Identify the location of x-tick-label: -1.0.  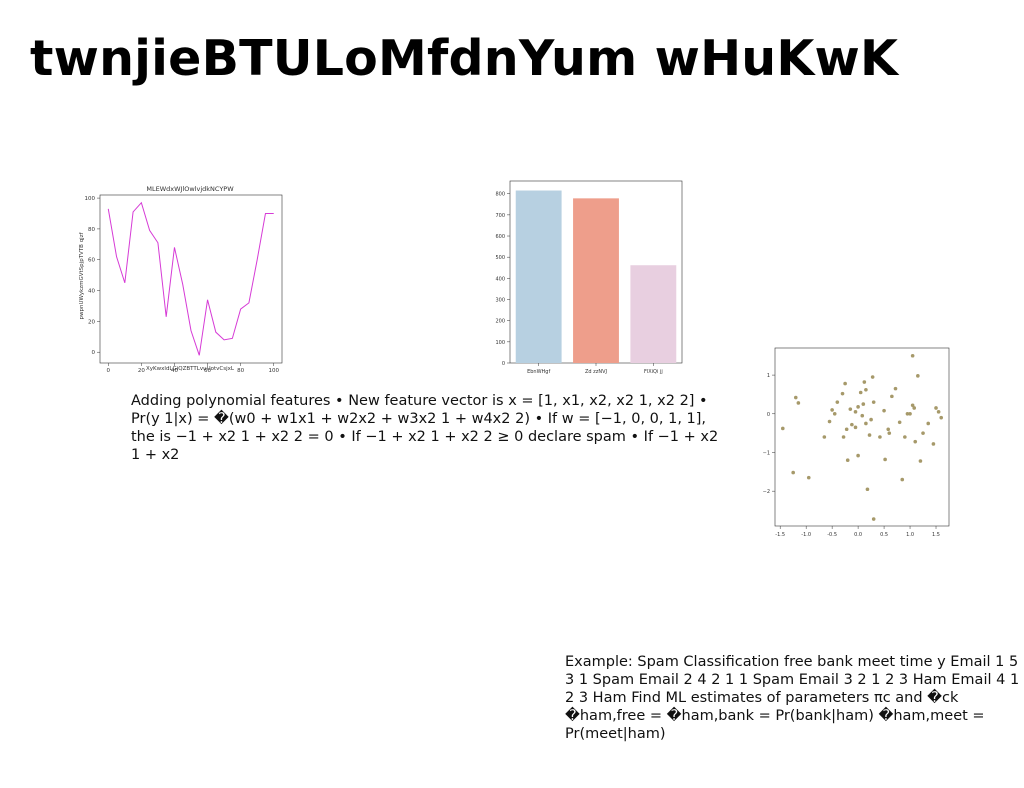
(806, 535).